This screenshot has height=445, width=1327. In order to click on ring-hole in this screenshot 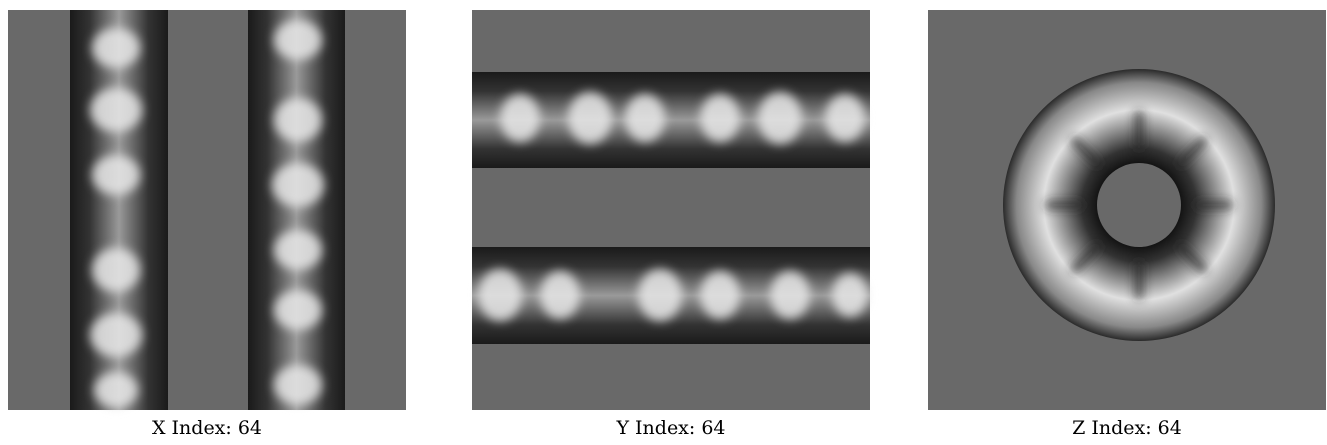, I will do `click(1139, 205)`.